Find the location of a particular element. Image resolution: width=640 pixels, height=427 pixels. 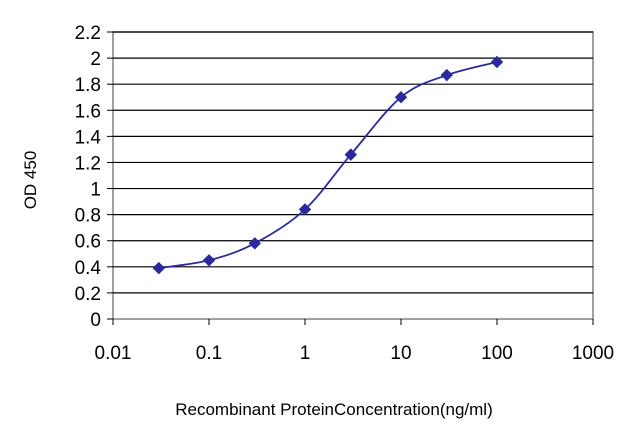

y-tick-label: 2.2 is located at coordinates (88, 33).